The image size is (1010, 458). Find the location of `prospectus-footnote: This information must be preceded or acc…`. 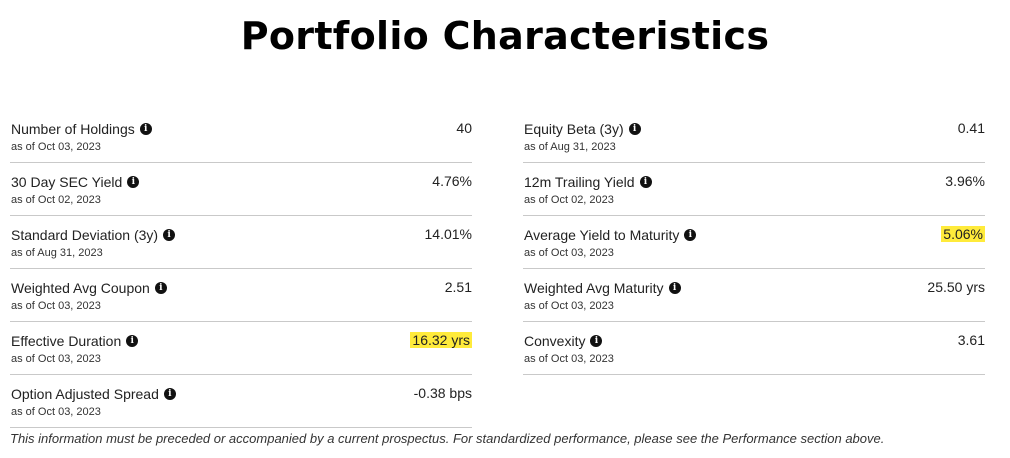

prospectus-footnote: This information must be preceded or acc… is located at coordinates (447, 438).